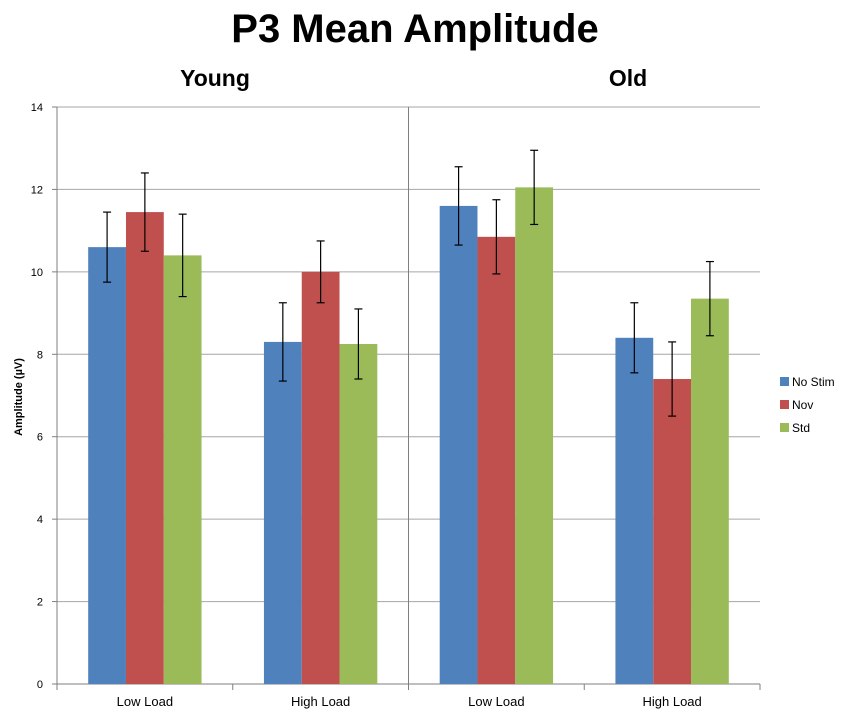 The image size is (850, 722). Describe the element at coordinates (534, 435) in the screenshot. I see `bar-old-low-load-std` at that location.